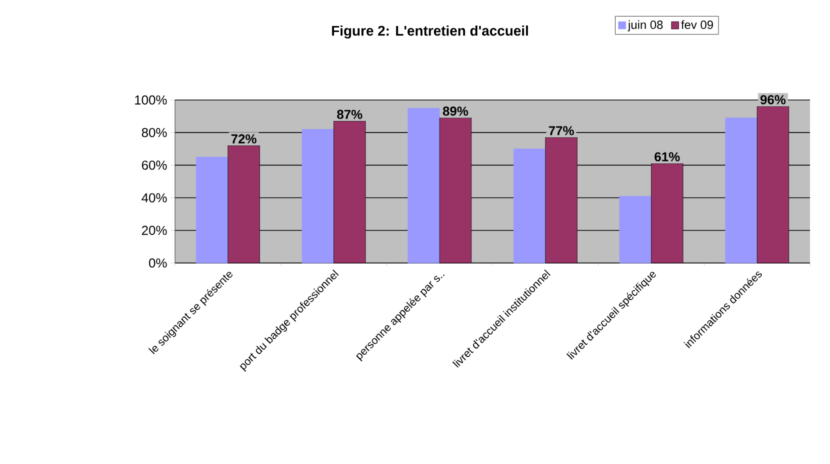 This screenshot has width=830, height=464. What do you see at coordinates (773, 99) in the screenshot?
I see `data-label: 96%` at bounding box center [773, 99].